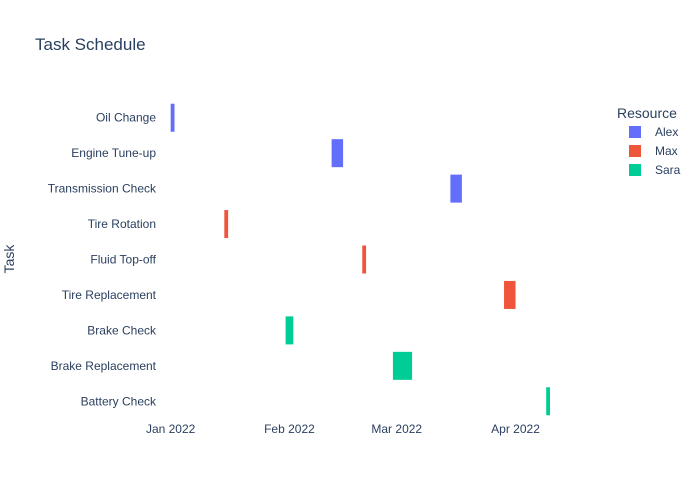 The image size is (700, 500). I want to click on y-tick-label: Tire Rotation, so click(122, 224).